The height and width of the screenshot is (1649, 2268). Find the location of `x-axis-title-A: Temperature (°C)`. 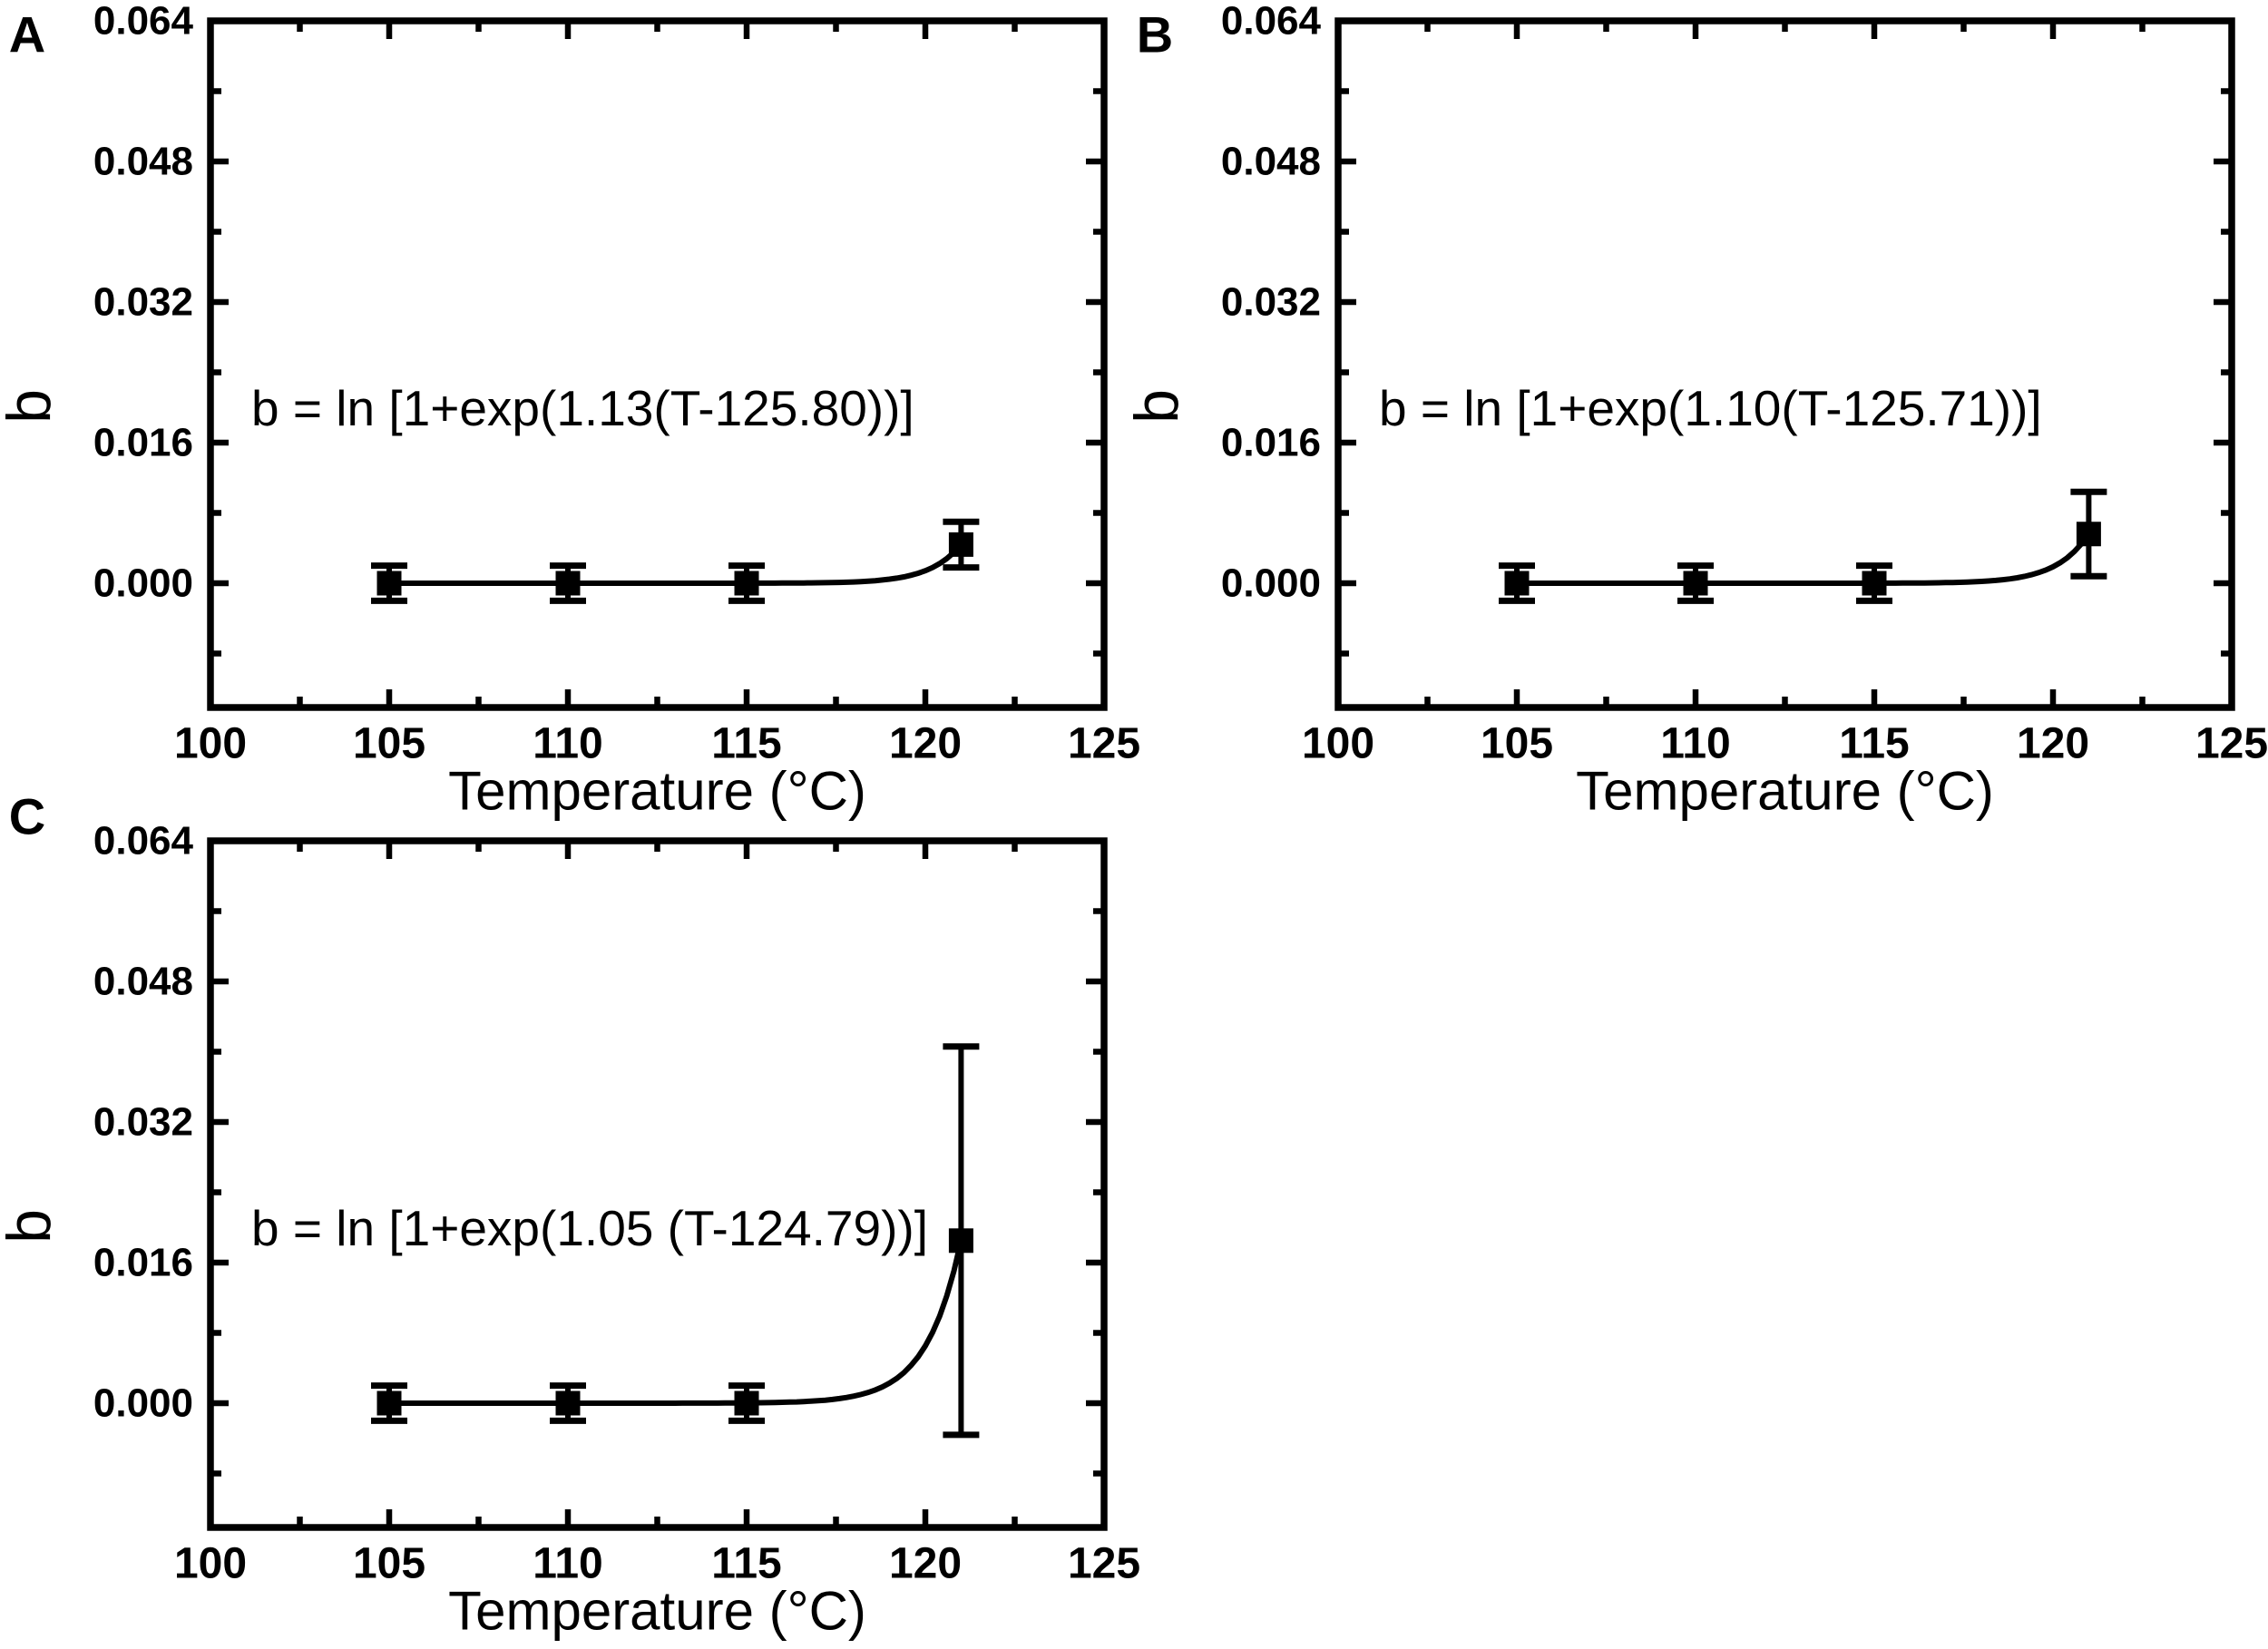

x-axis-title-A: Temperature (°C) is located at coordinates (657, 791).